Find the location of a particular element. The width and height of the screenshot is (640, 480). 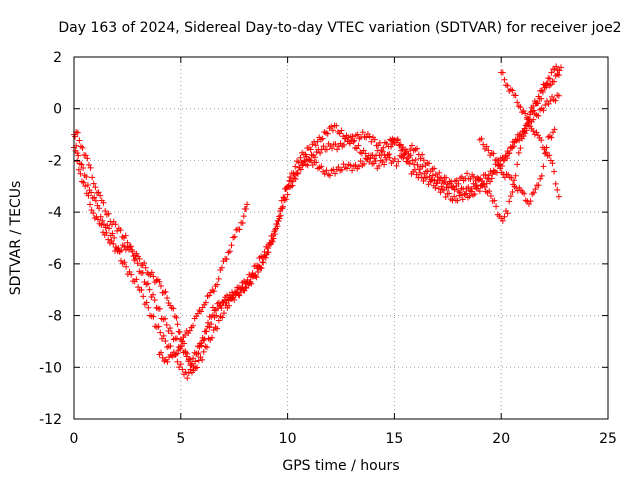

y-tick-label: -12 is located at coordinates (50, 420).